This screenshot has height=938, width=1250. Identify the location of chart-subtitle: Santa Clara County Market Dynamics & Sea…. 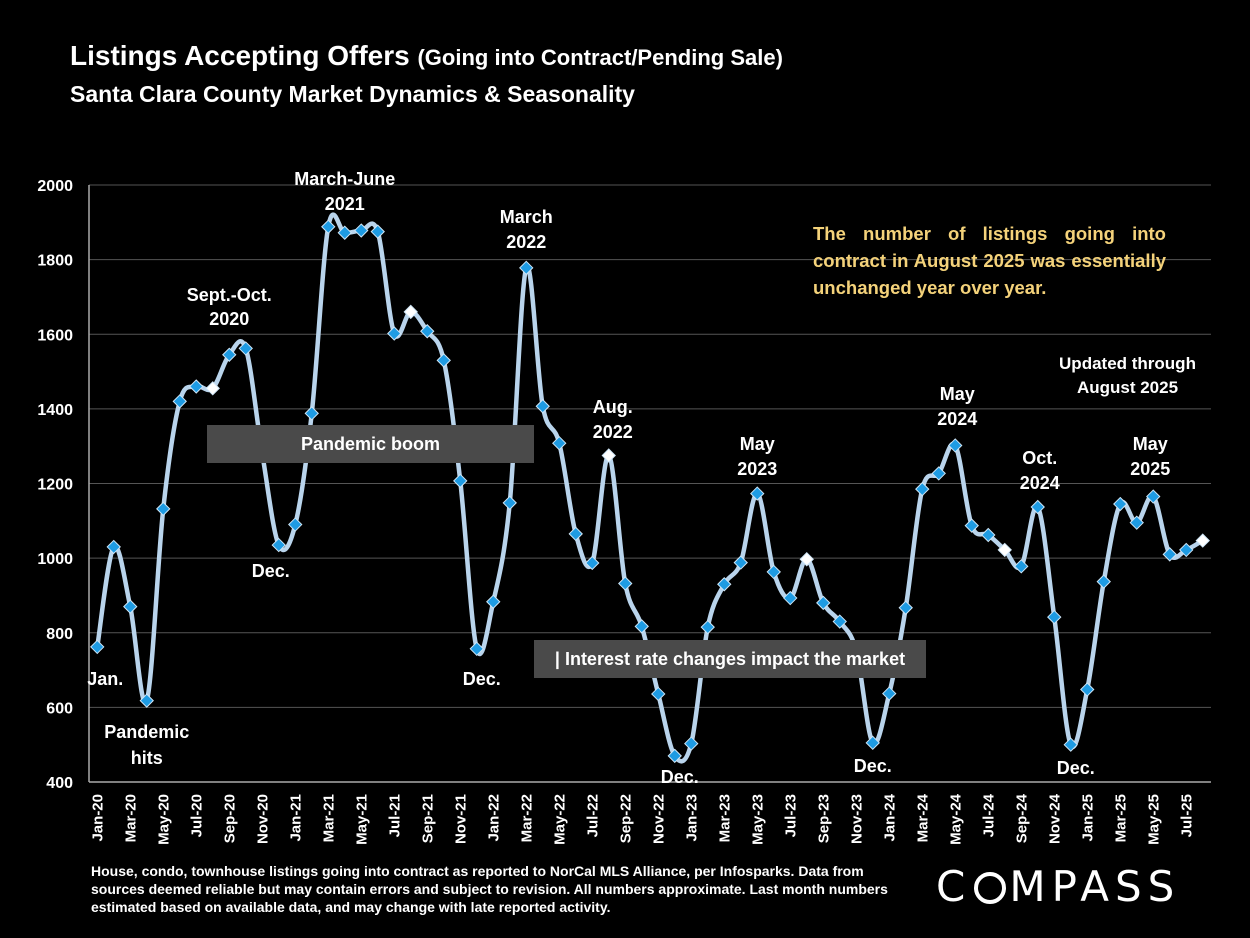
(352, 94).